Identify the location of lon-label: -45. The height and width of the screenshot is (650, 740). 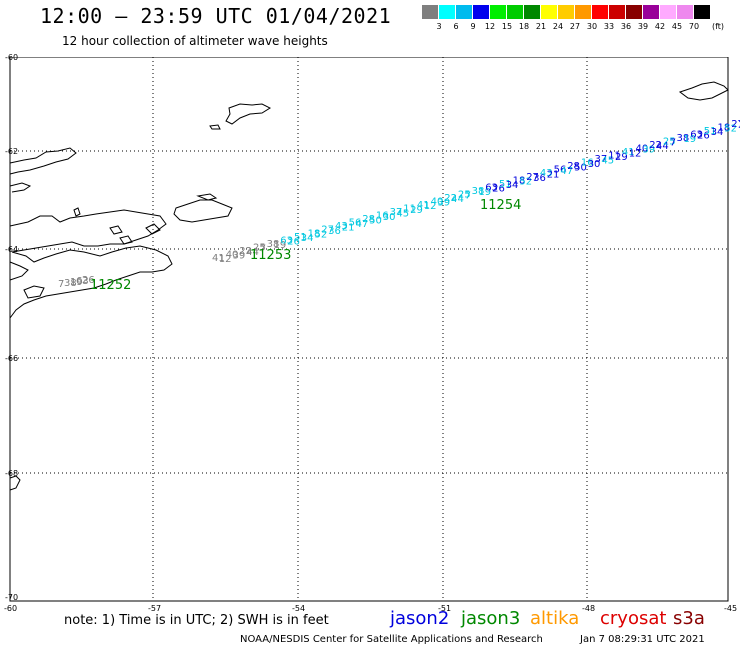
(731, 608).